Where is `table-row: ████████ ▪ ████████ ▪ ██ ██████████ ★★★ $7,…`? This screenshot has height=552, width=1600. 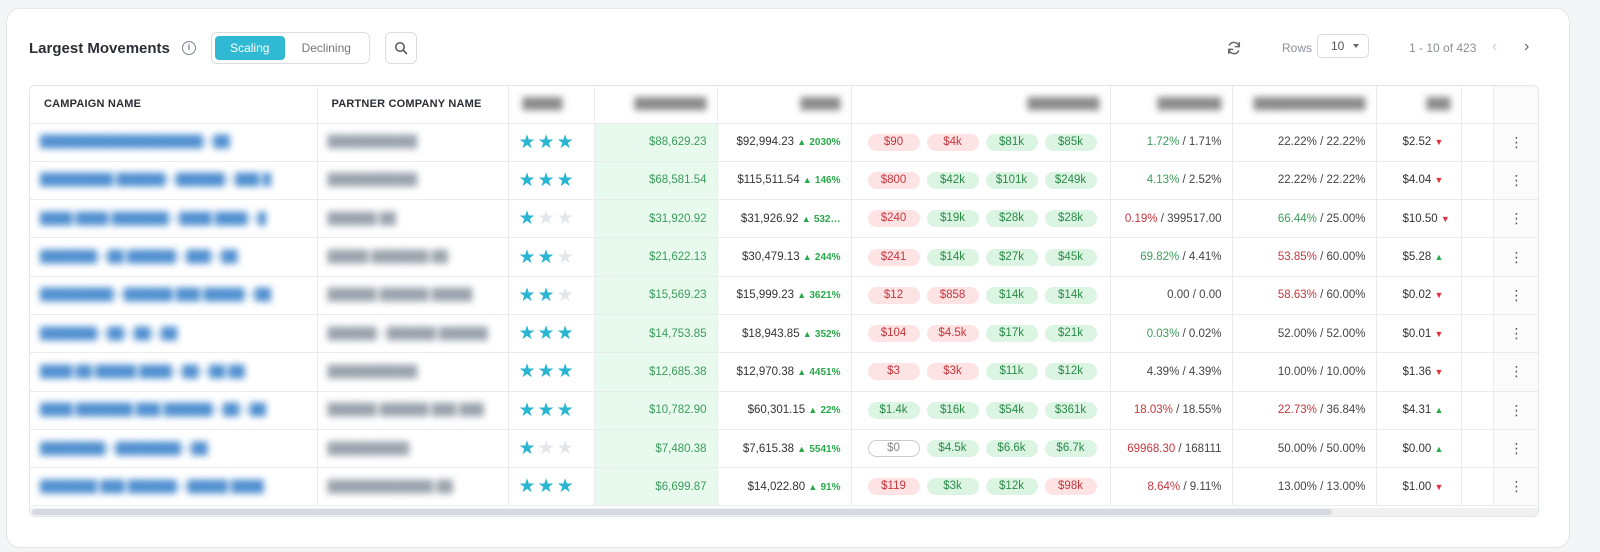 table-row: ████████ ▪ ████████ ▪ ██ ██████████ ★★★ $7,… is located at coordinates (784, 449).